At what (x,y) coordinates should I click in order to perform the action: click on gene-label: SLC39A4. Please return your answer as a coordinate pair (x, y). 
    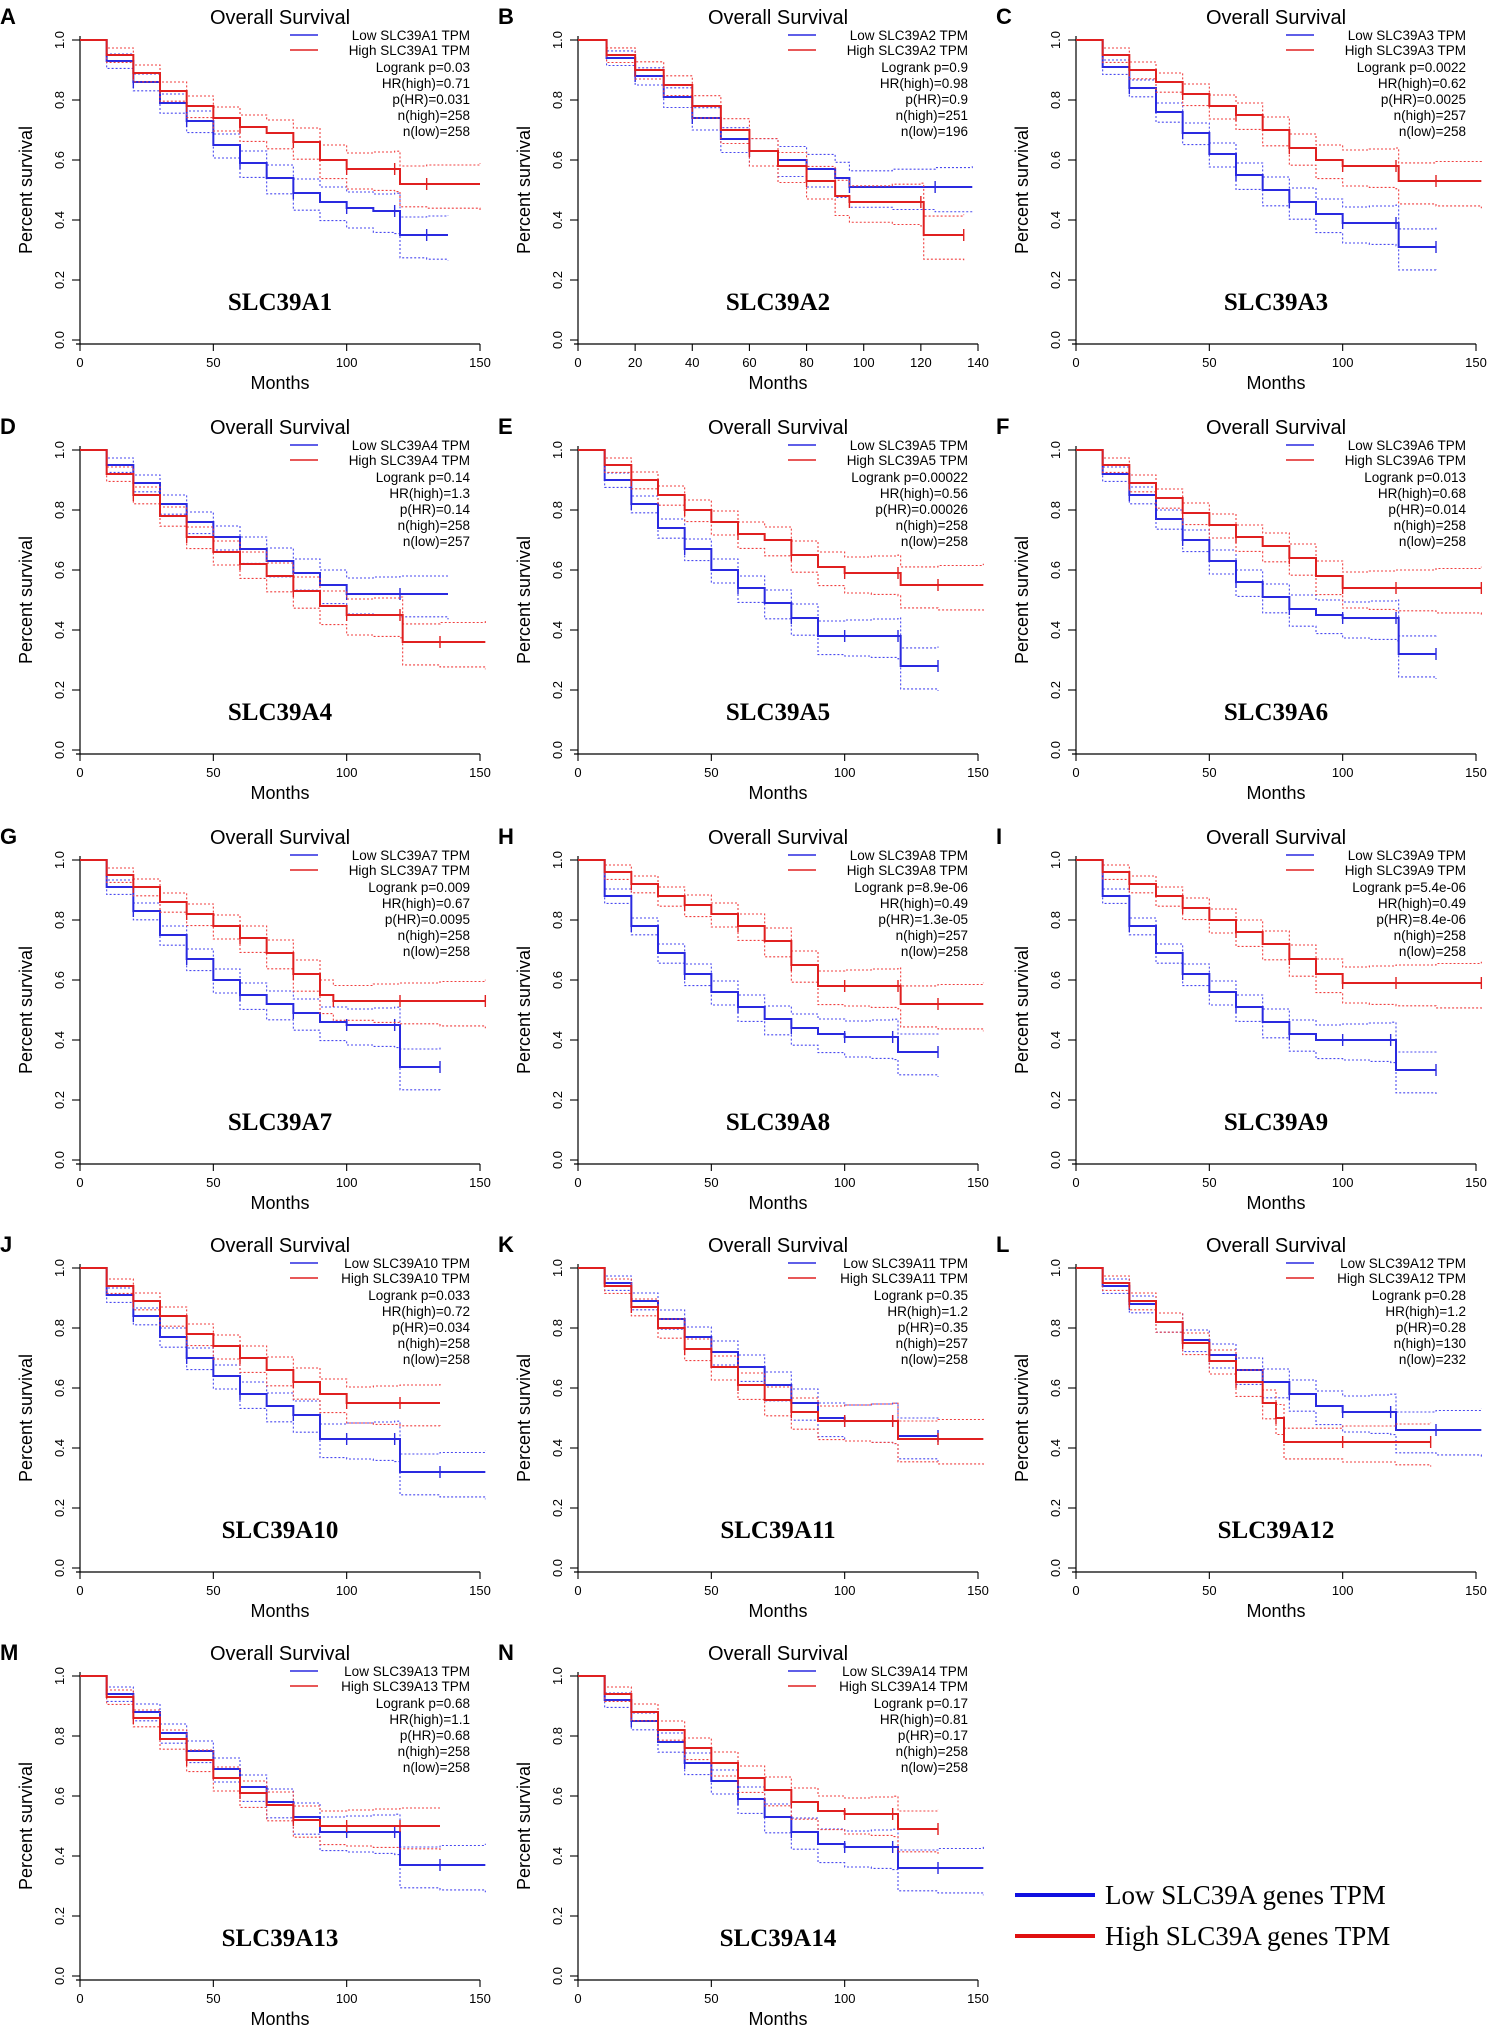
    Looking at the image, I should click on (280, 712).